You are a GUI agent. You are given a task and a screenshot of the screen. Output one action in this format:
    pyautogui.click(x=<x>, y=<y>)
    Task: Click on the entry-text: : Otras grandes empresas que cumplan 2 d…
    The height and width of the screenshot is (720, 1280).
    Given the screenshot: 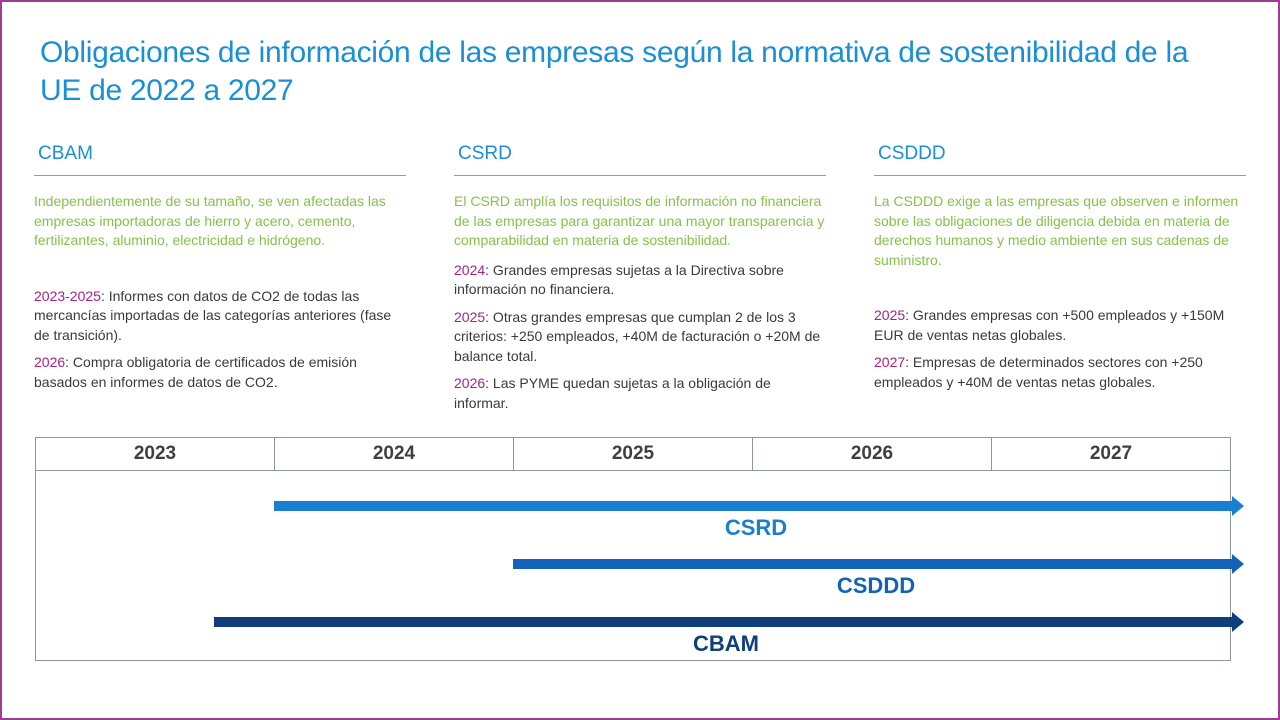 What is the action you would take?
    pyautogui.click(x=637, y=336)
    